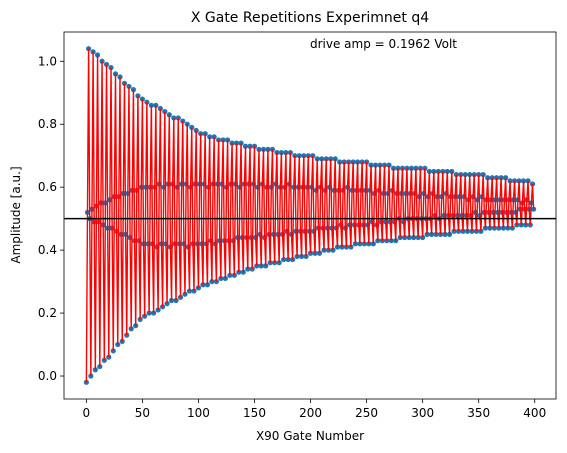 This screenshot has height=453, width=567. What do you see at coordinates (47, 313) in the screenshot?
I see `y-tick-label: 0.2` at bounding box center [47, 313].